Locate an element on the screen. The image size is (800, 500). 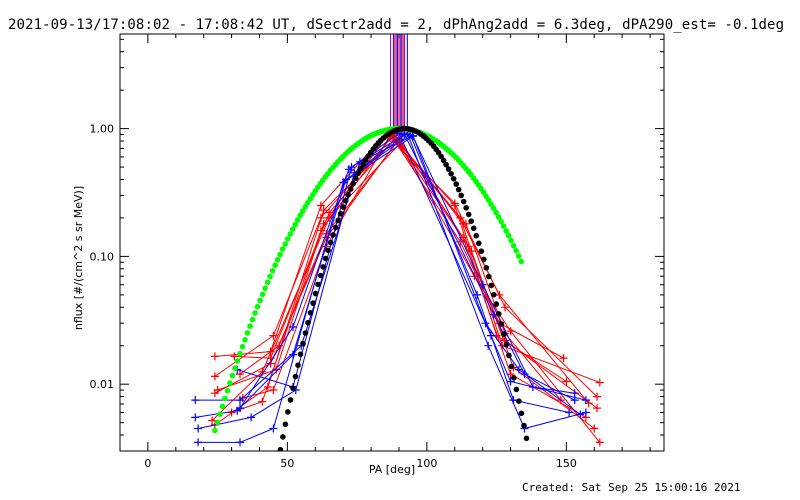
x-tick-label: 50 is located at coordinates (287, 463).